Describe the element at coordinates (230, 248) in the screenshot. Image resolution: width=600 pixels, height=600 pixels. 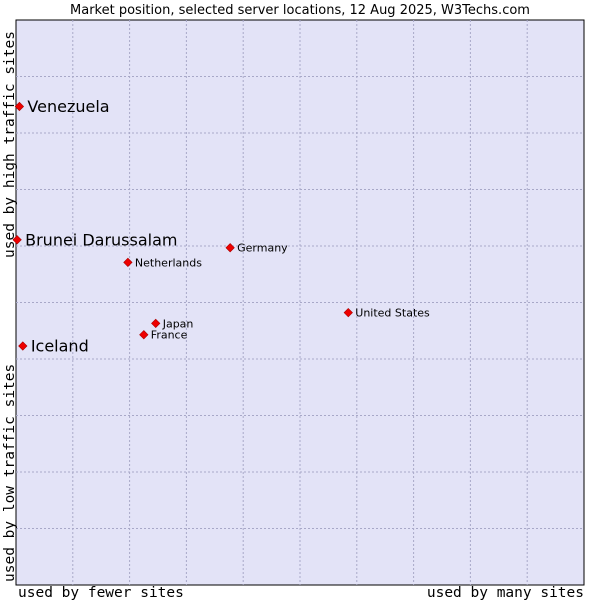
I see `point-marker-germany` at that location.